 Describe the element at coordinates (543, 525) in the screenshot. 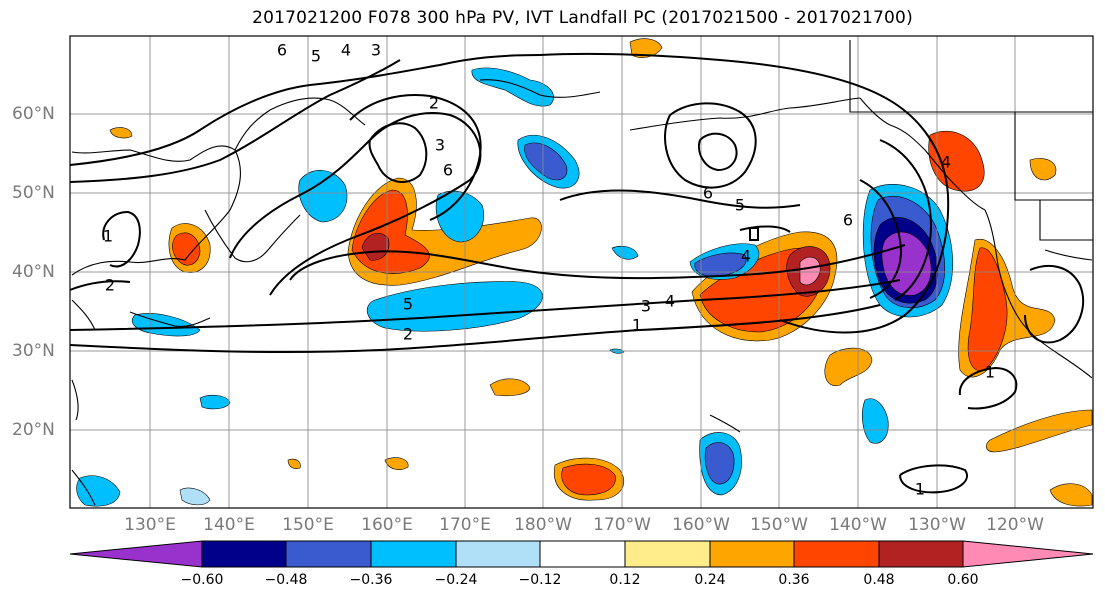

I see `lon-label: 180°W` at that location.